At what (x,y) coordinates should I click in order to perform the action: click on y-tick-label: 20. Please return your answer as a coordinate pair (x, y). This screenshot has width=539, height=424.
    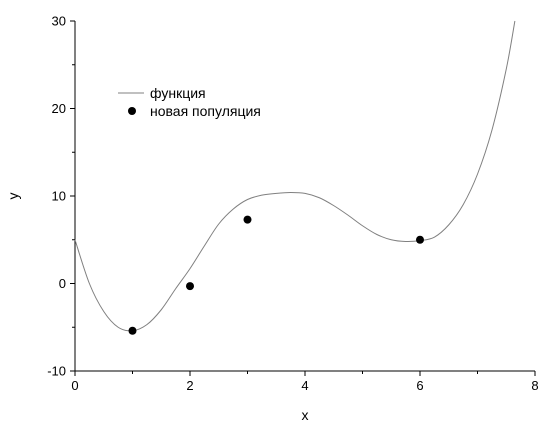
    Looking at the image, I should click on (59, 108).